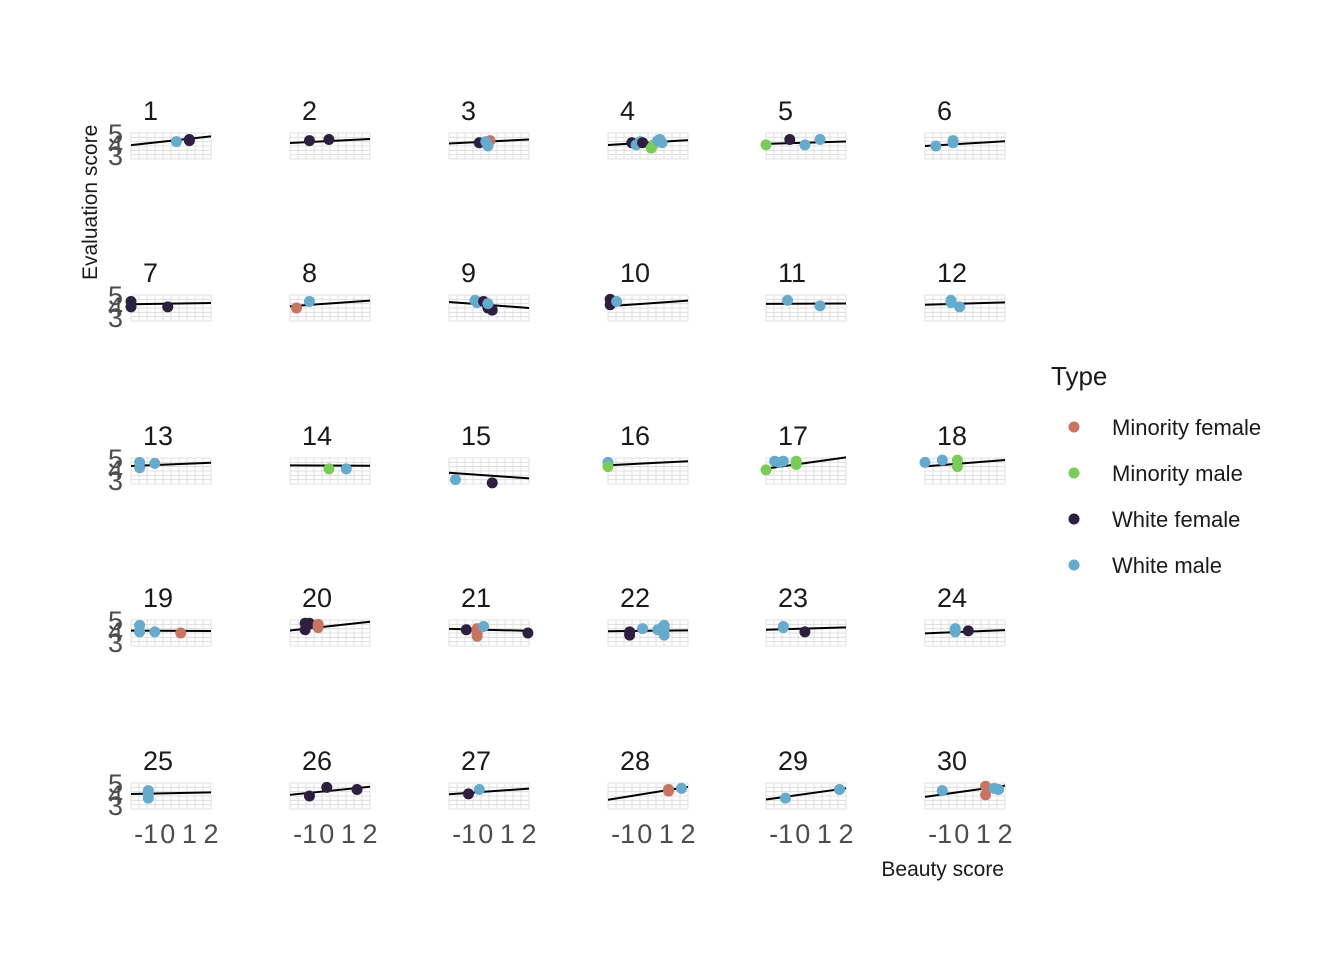  What do you see at coordinates (635, 761) in the screenshot?
I see `panel-label-28: 28` at bounding box center [635, 761].